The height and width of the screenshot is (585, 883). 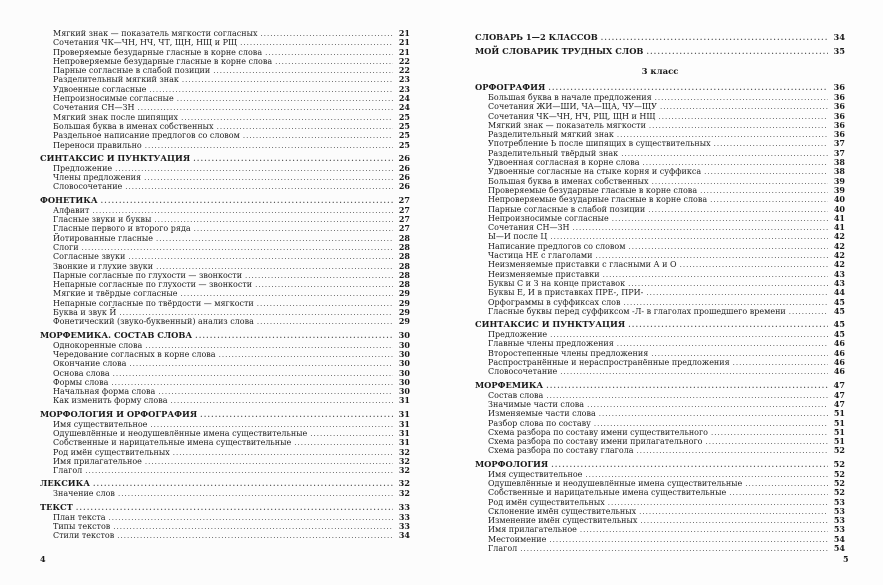 I want to click on toc-entry: Главные члены предложения 46, so click(x=660, y=344).